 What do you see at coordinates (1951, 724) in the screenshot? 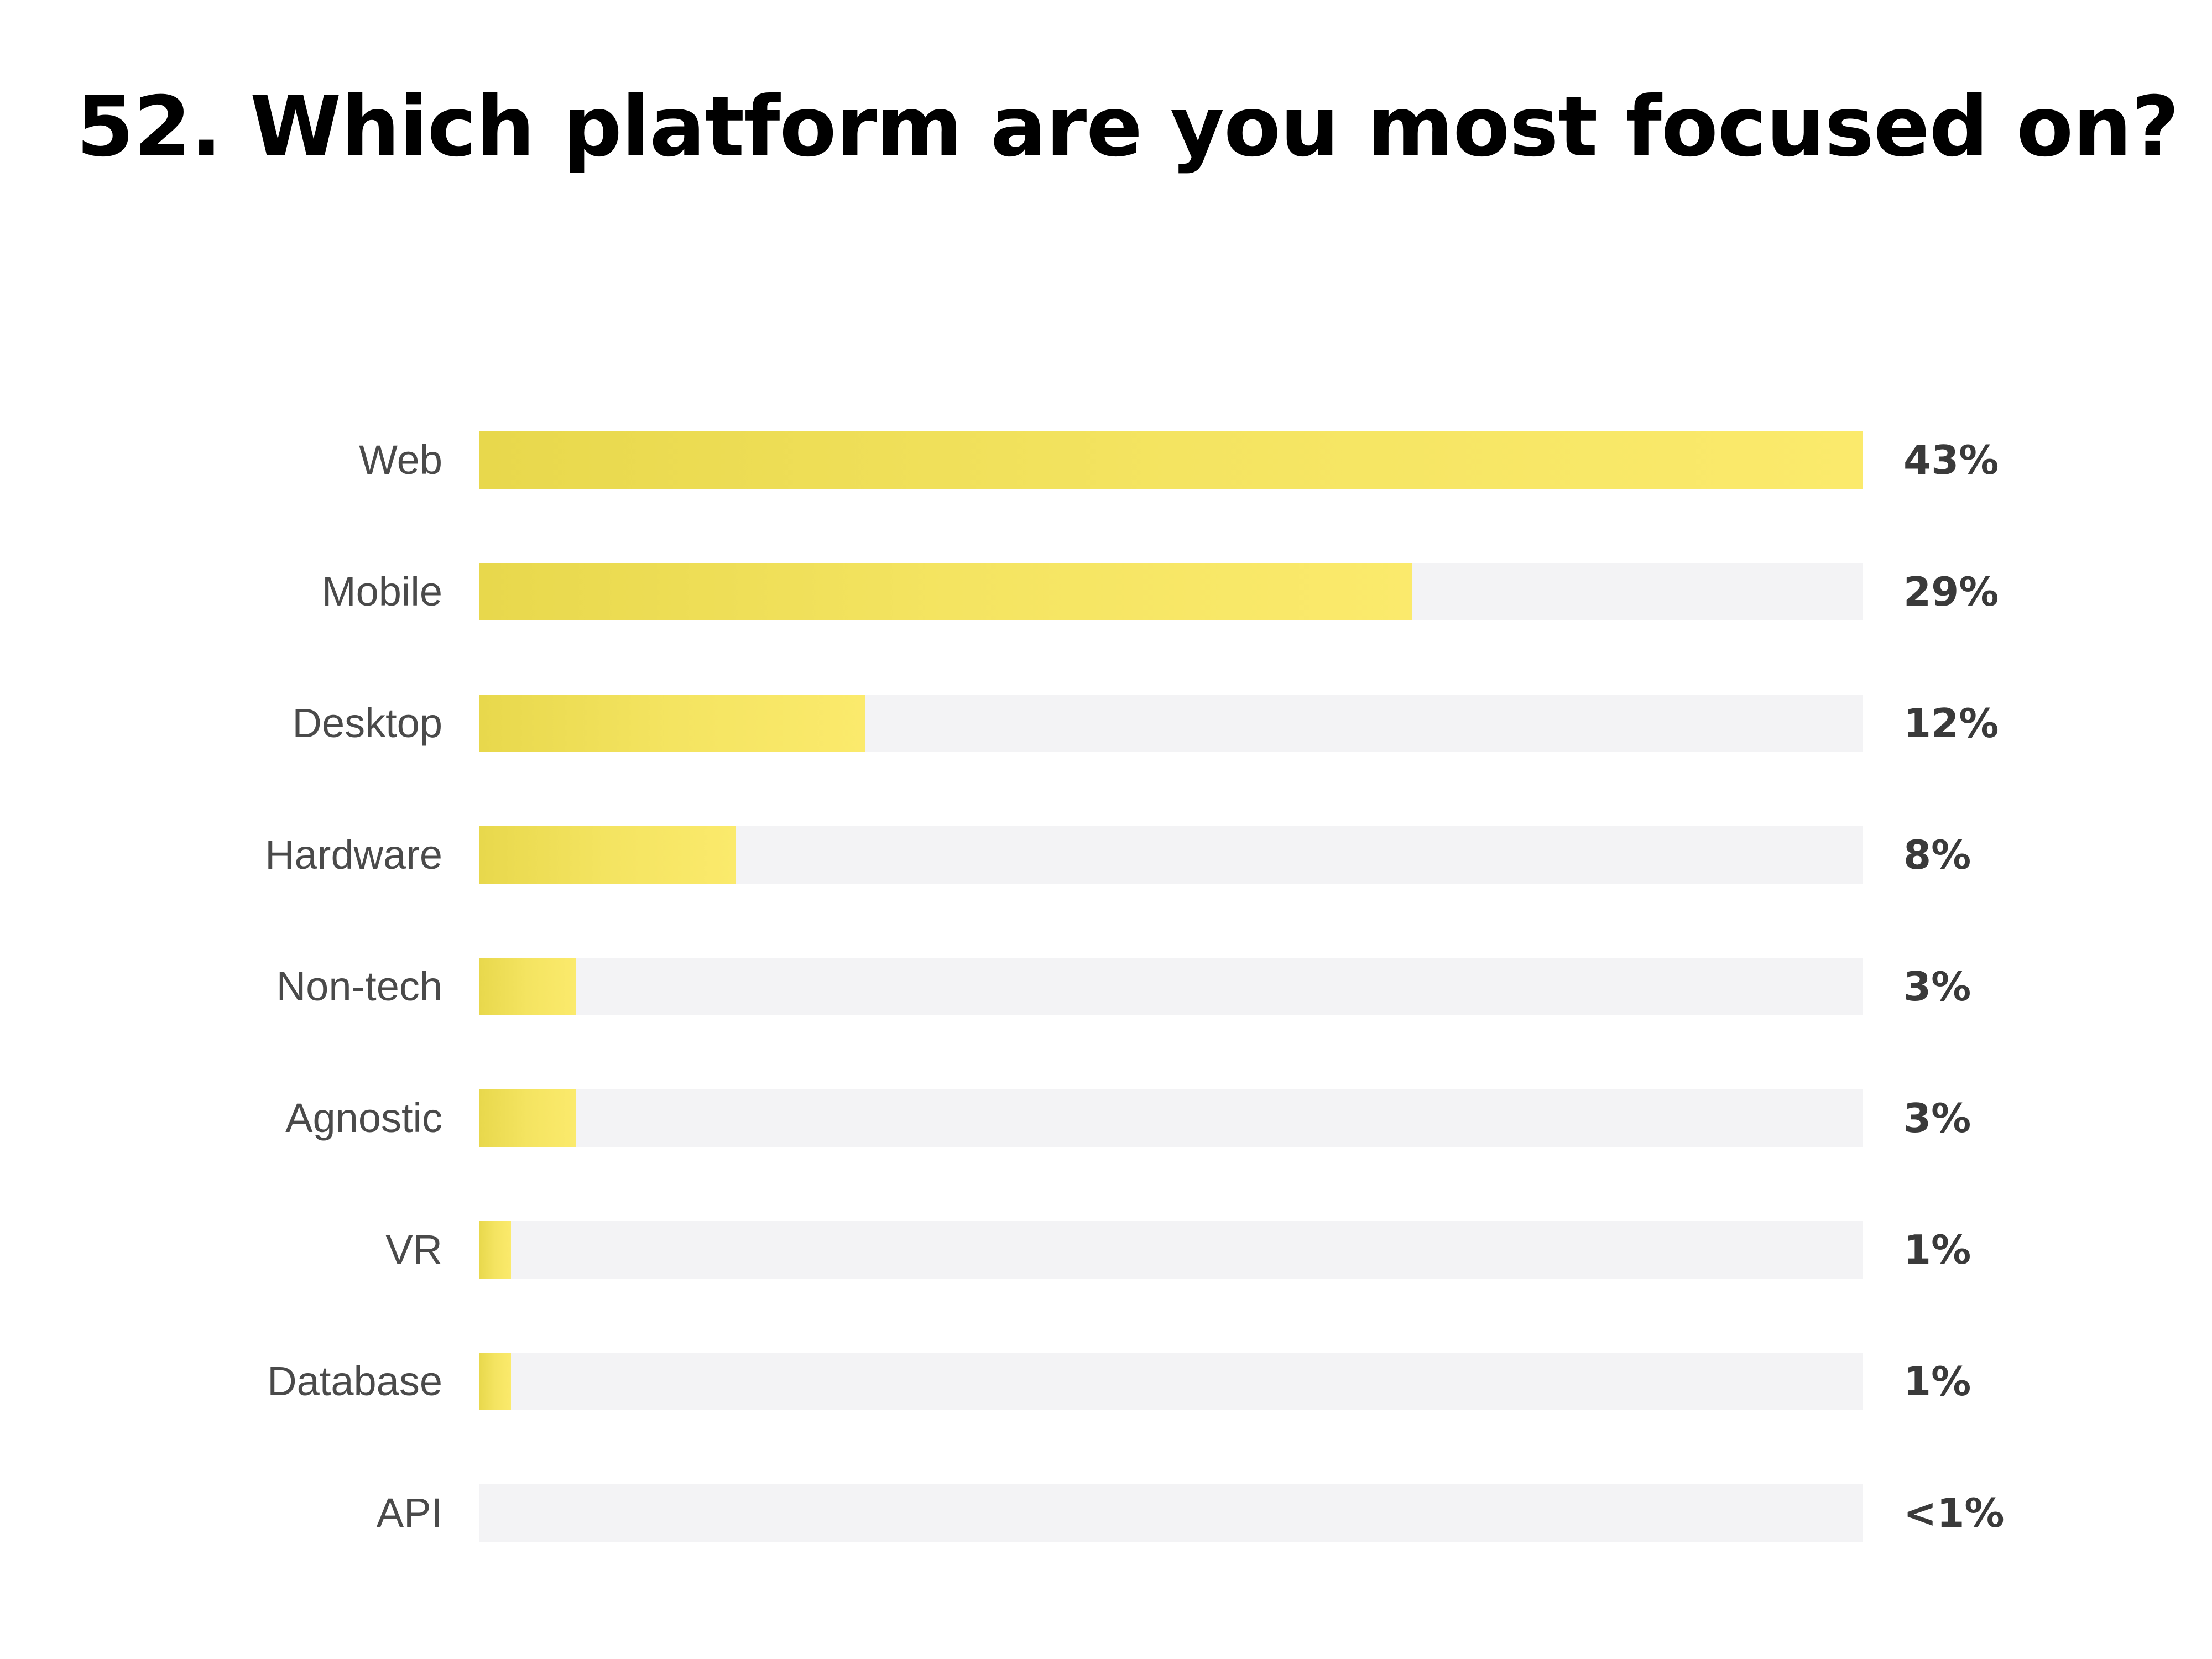
I see `value-label: 12%` at bounding box center [1951, 724].